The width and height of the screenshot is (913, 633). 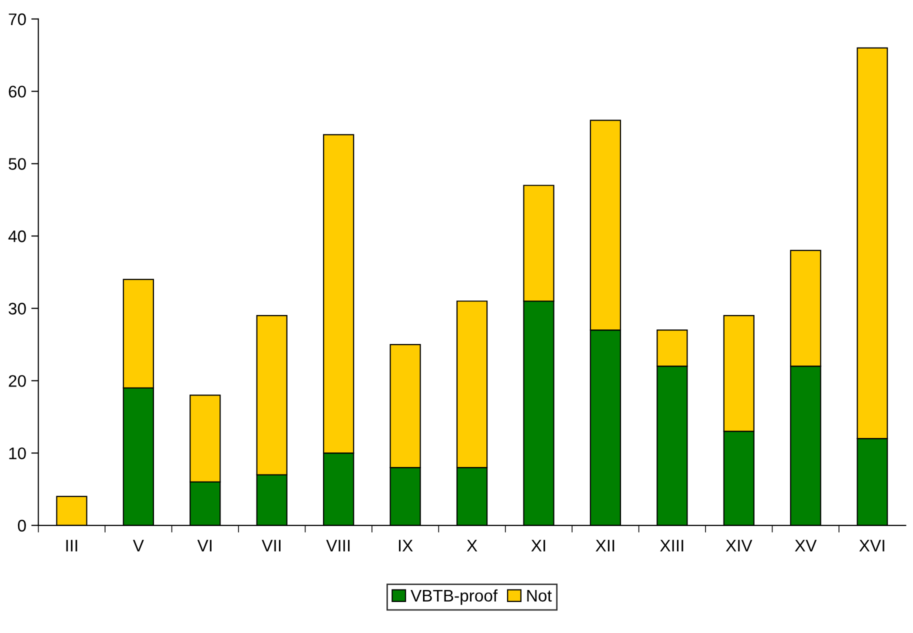 What do you see at coordinates (17, 19) in the screenshot?
I see `y-tick-label: 70` at bounding box center [17, 19].